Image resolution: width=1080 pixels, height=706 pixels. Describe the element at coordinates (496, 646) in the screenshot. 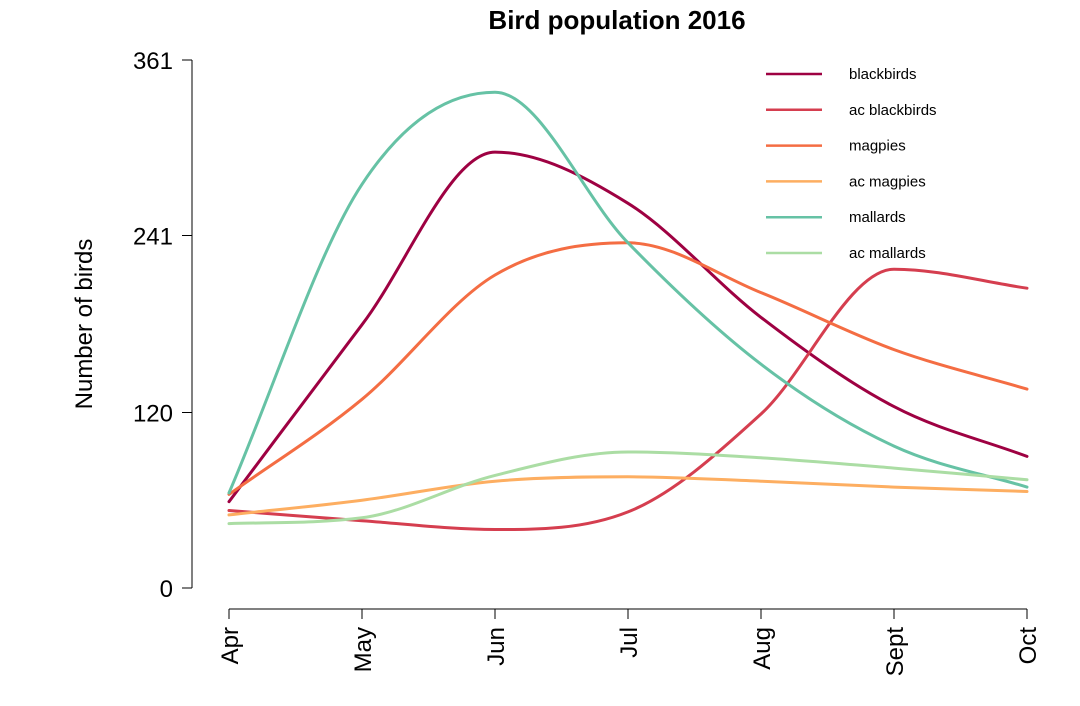

I see `x-tick-label: Jun` at that location.